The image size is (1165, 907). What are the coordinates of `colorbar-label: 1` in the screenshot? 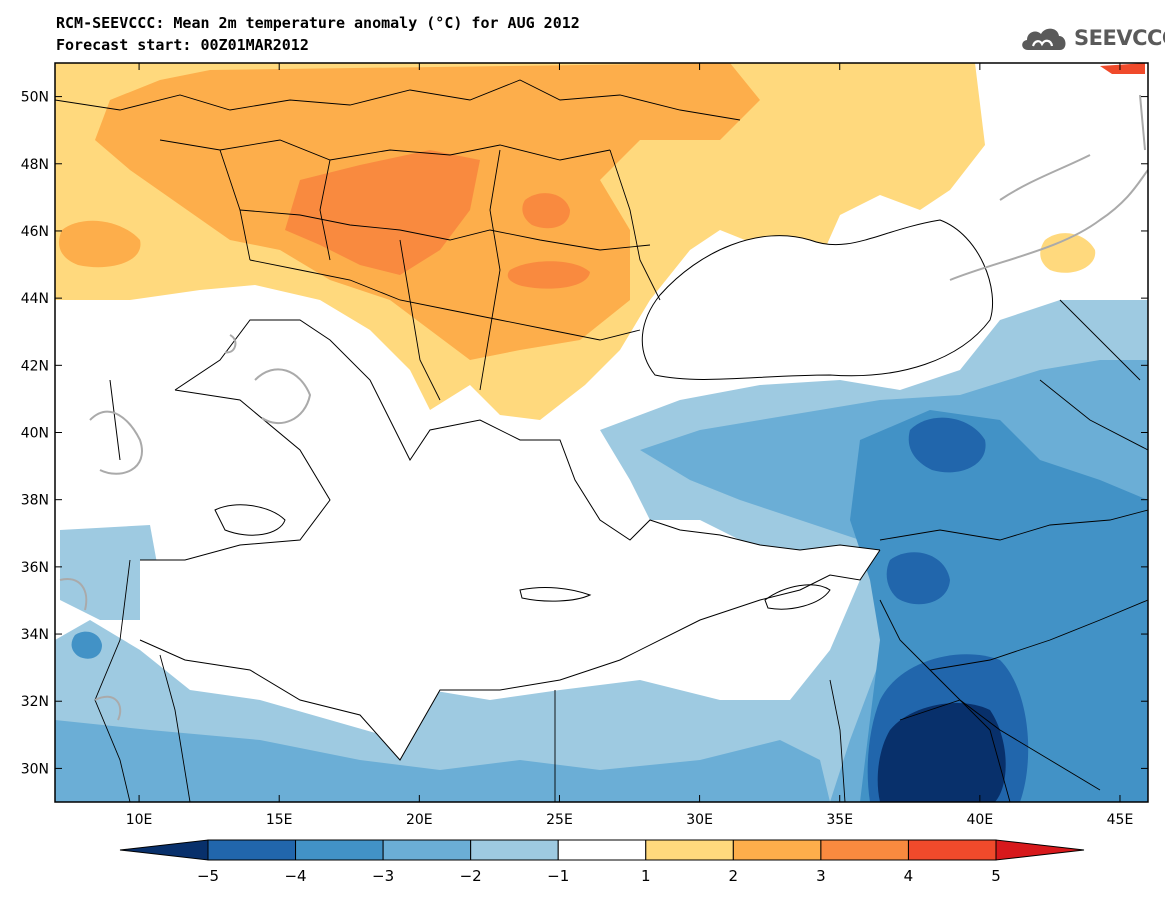 It's located at (646, 876).